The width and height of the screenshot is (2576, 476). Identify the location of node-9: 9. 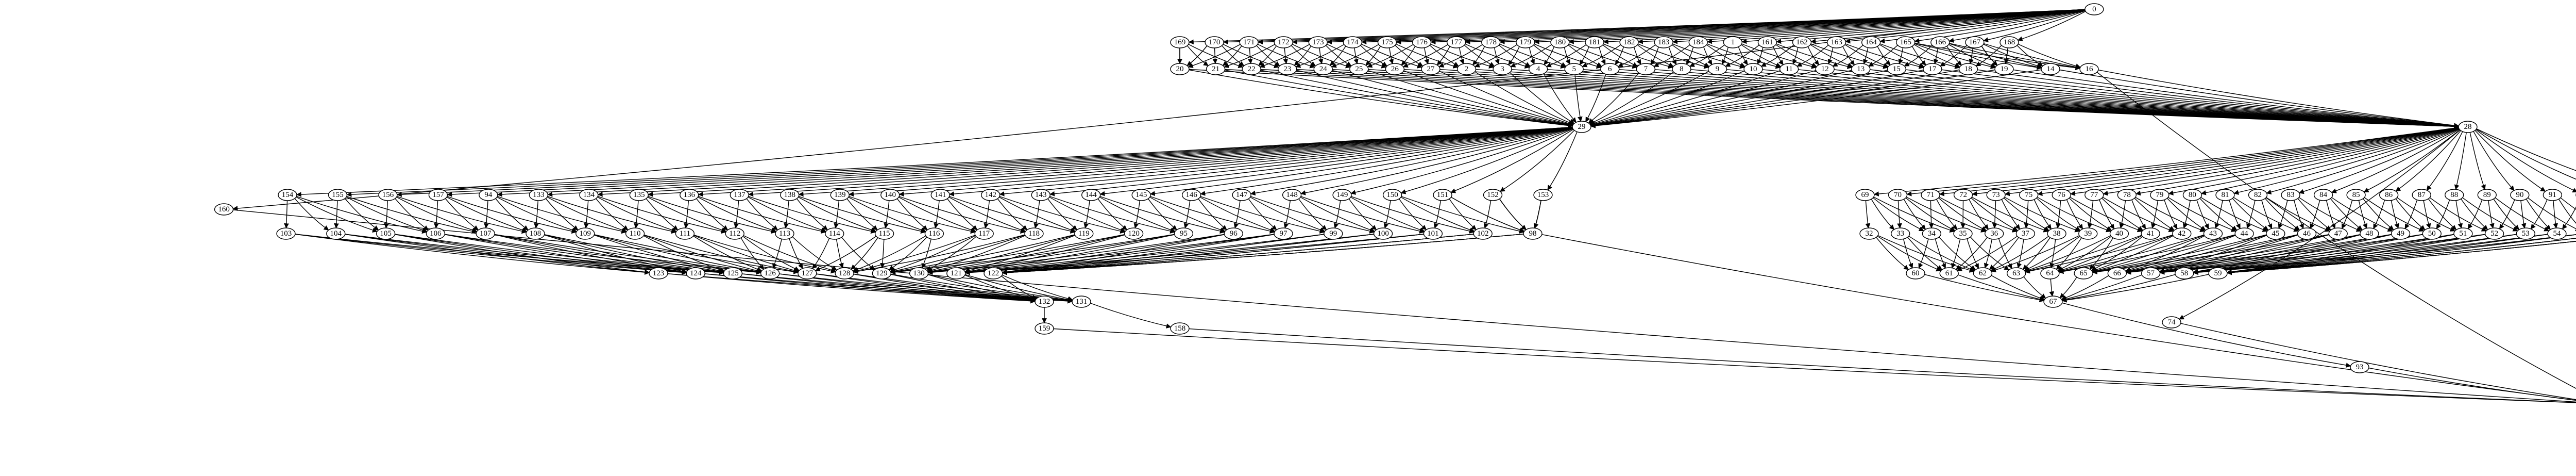
(1717, 69).